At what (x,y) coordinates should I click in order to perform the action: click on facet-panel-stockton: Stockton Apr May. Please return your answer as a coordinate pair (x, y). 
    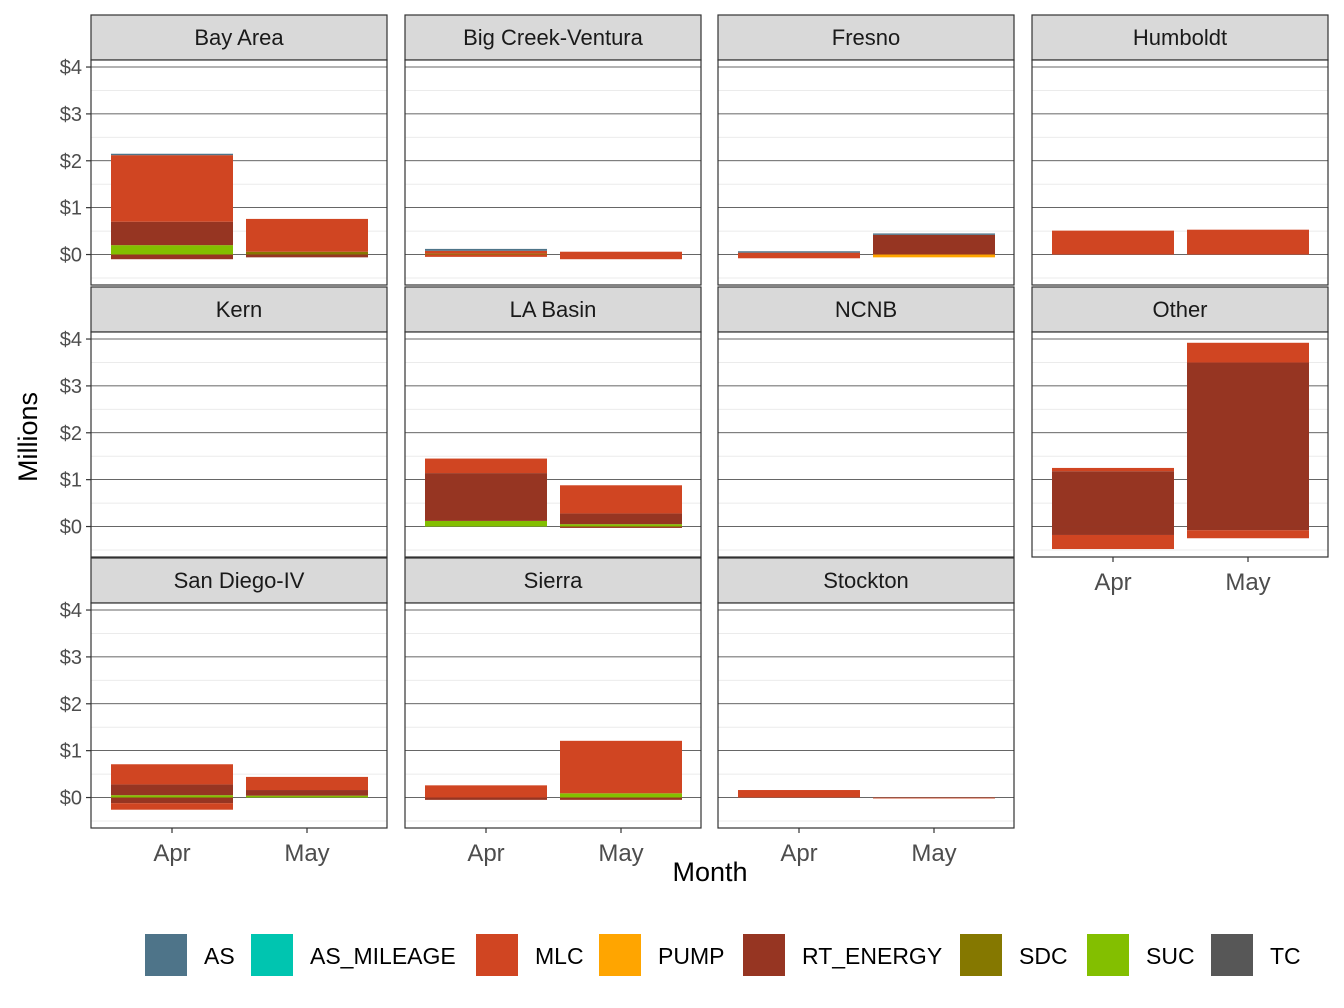
    Looking at the image, I should click on (866, 712).